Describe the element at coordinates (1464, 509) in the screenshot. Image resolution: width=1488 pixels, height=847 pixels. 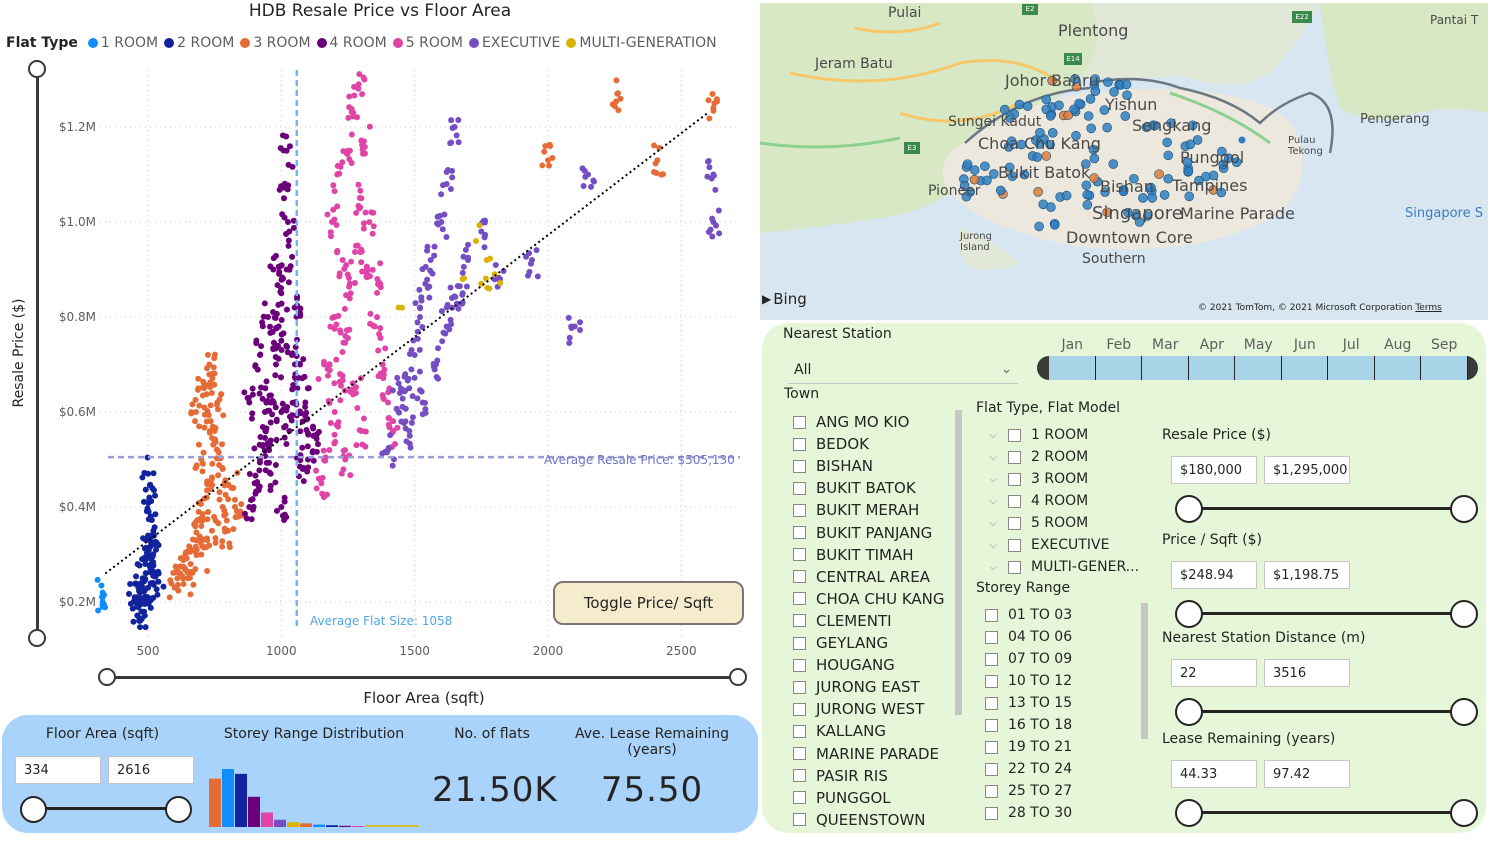
I see `resale-price-slider-max-handle` at that location.